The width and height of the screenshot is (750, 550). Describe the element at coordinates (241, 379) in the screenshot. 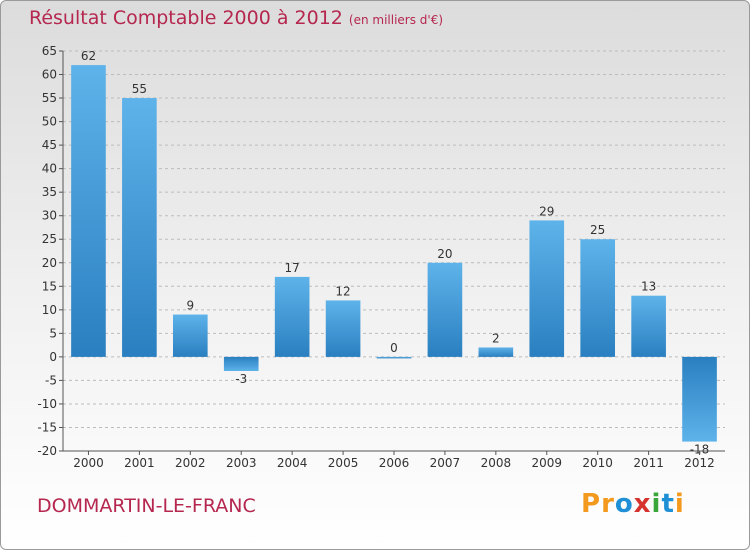

I see `data-label: -3` at that location.